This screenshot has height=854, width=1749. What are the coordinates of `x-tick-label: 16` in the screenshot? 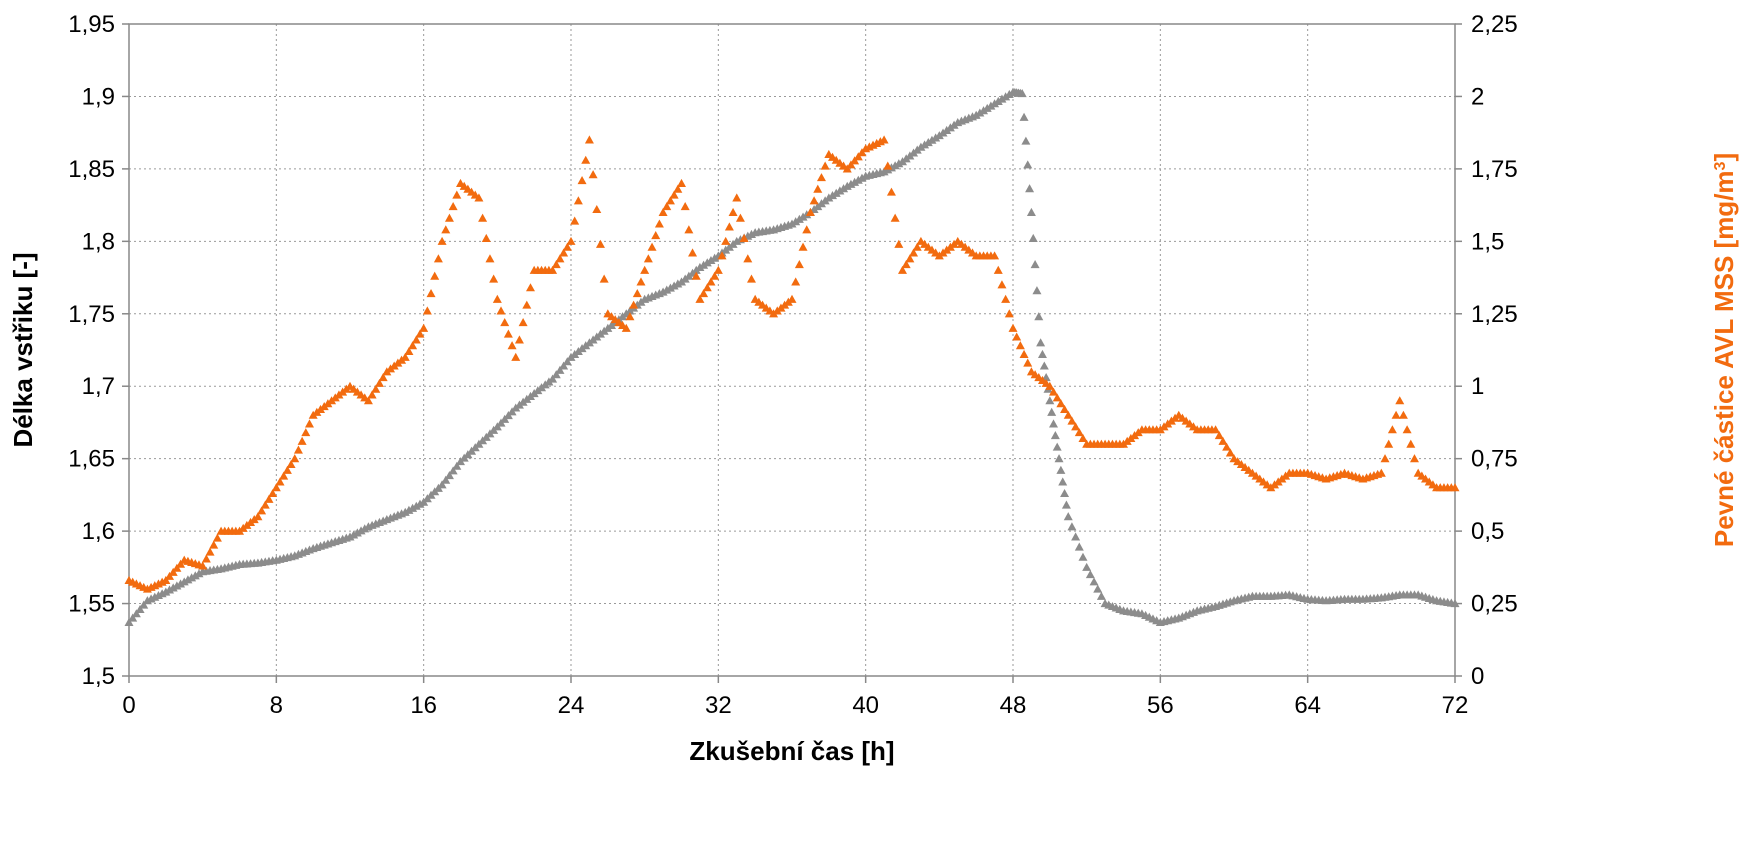 It's located at (423, 705).